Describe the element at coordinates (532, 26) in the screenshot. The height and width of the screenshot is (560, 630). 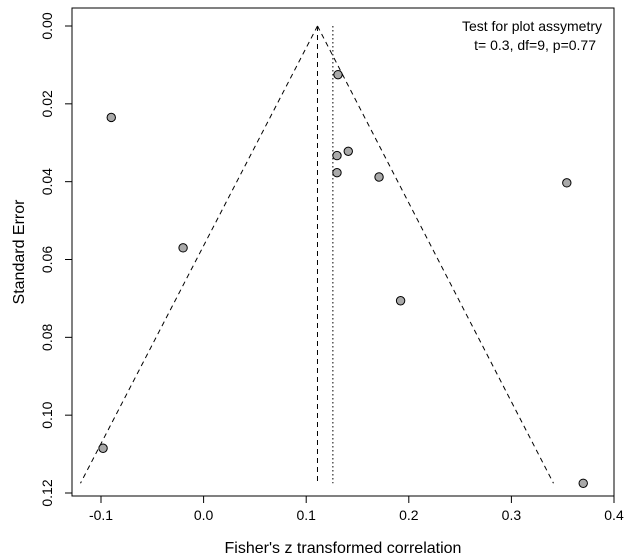
I see `annotation-title: Test for plot assymetry` at that location.